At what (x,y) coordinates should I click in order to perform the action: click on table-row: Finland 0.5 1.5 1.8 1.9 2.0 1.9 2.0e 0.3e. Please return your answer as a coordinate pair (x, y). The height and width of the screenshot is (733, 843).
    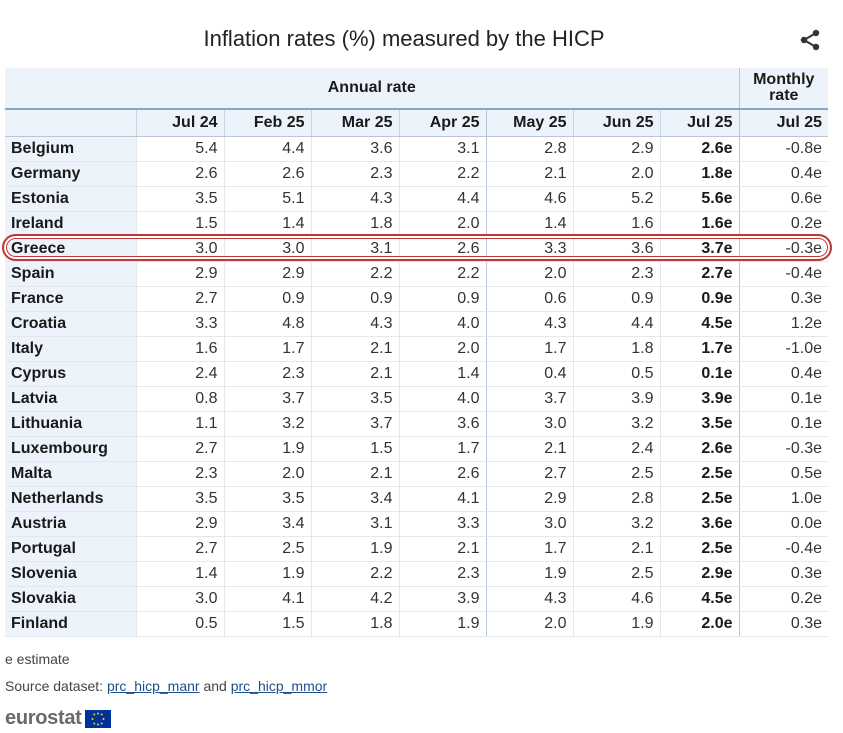
    Looking at the image, I should click on (417, 624).